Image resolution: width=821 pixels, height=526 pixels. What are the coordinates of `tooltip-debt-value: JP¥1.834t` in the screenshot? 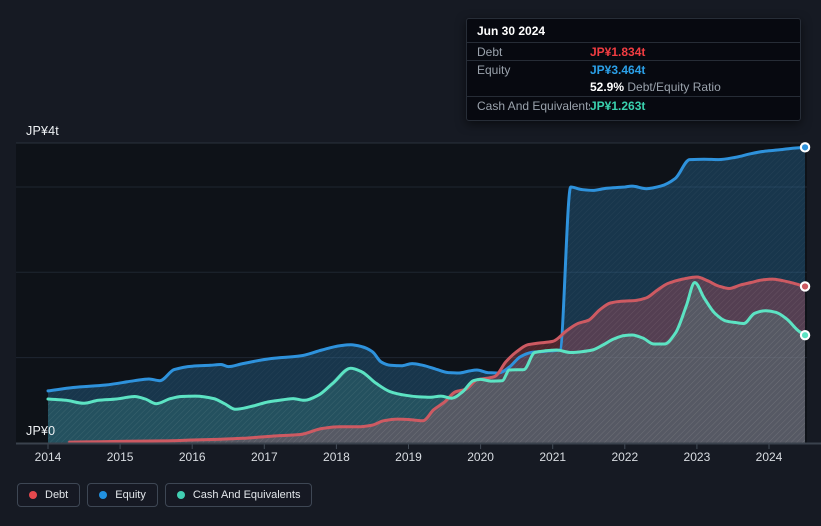 It's located at (618, 51).